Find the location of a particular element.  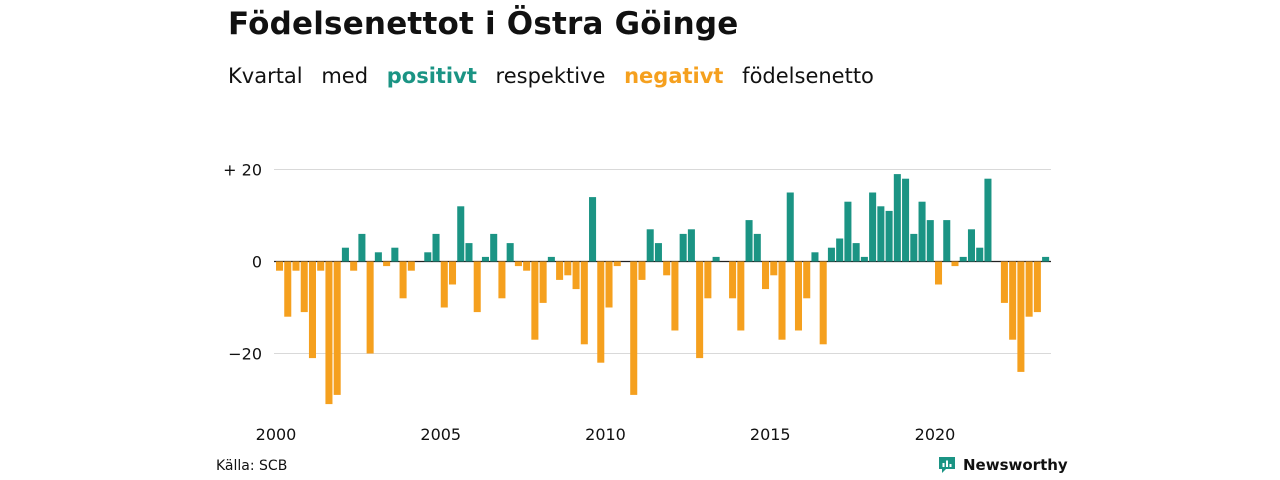

y-tick-label: 0 is located at coordinates (257, 262).